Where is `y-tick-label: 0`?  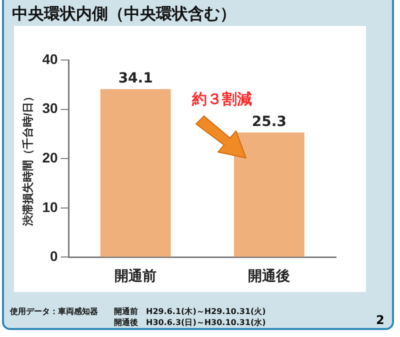
y-tick-label: 0 is located at coordinates (54, 256).